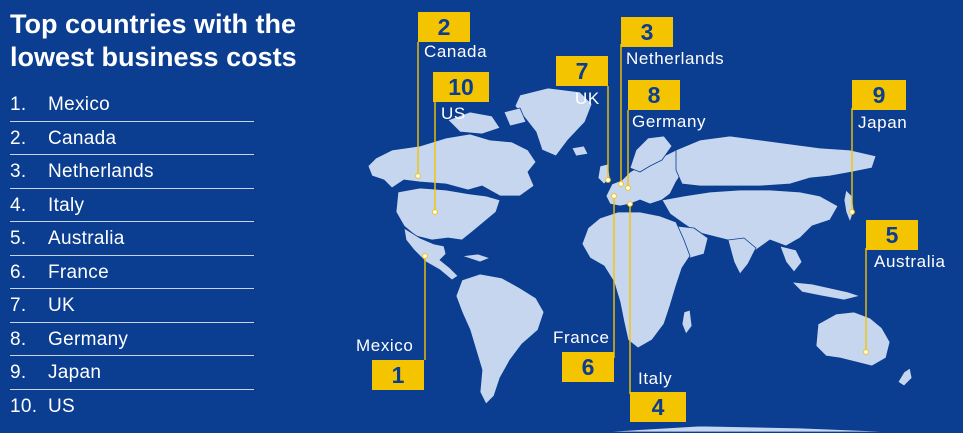 Image resolution: width=963 pixels, height=433 pixels. What do you see at coordinates (132, 138) in the screenshot?
I see `list-item: 2. Canada` at bounding box center [132, 138].